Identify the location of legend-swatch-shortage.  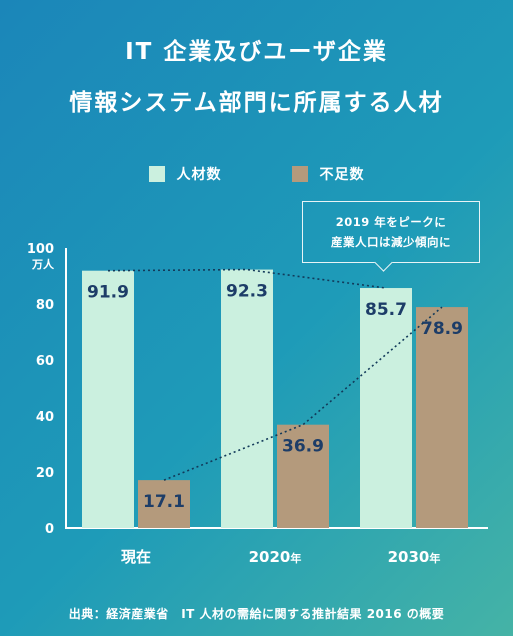
(299, 174).